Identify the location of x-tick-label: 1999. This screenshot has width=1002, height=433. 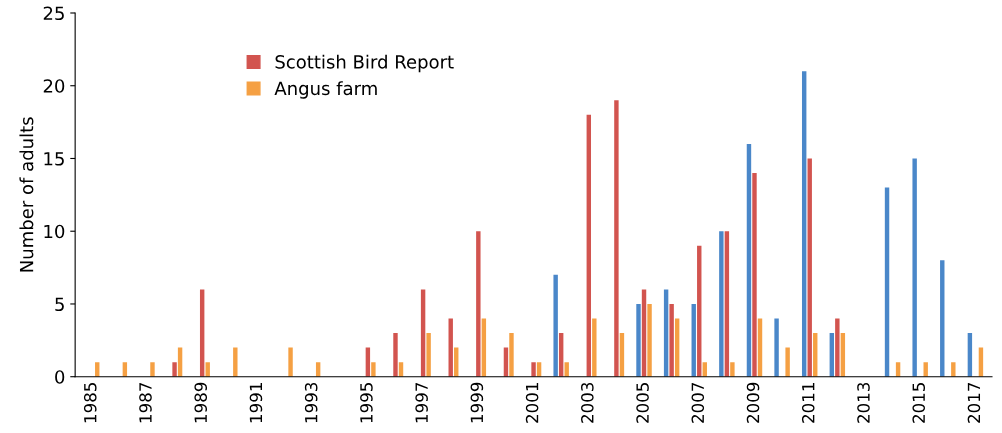
(477, 402).